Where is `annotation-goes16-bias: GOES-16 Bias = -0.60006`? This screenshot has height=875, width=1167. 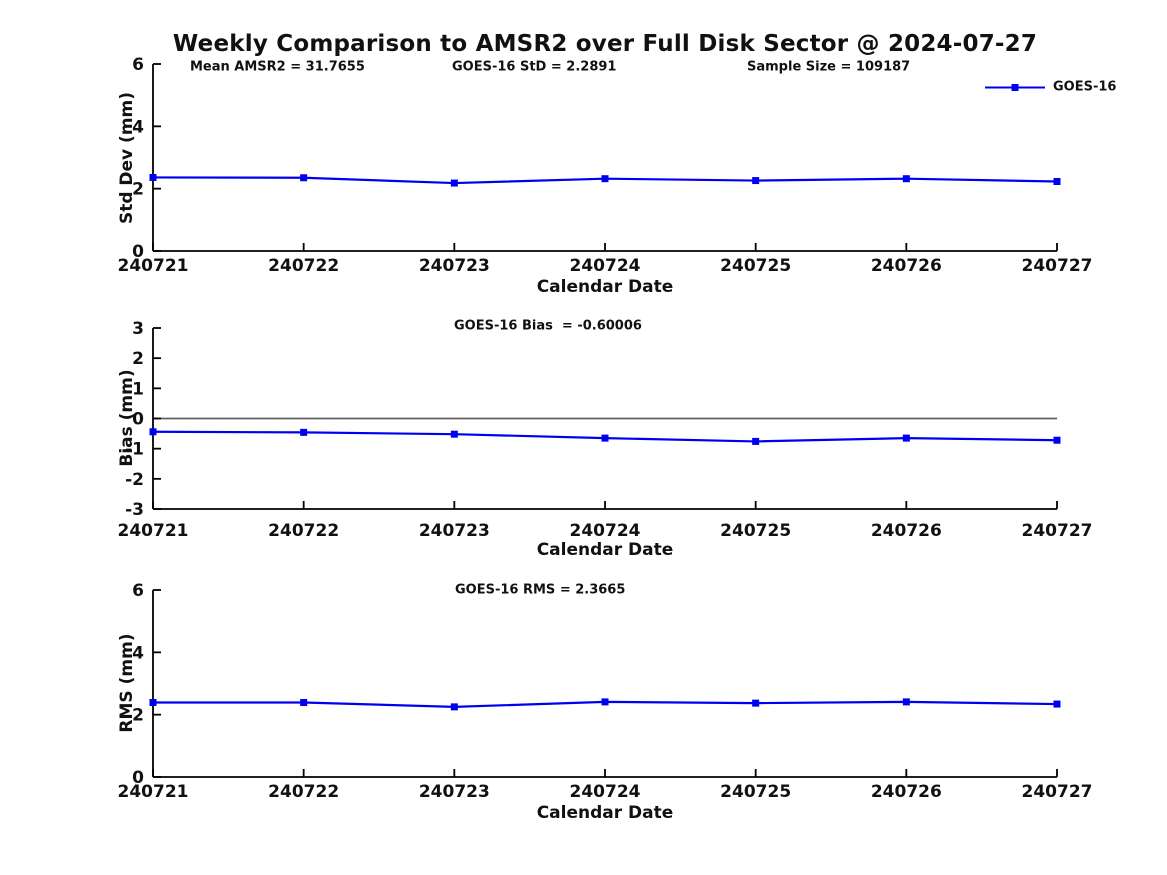
annotation-goes16-bias: GOES-16 Bias = -0.60006 is located at coordinates (548, 326).